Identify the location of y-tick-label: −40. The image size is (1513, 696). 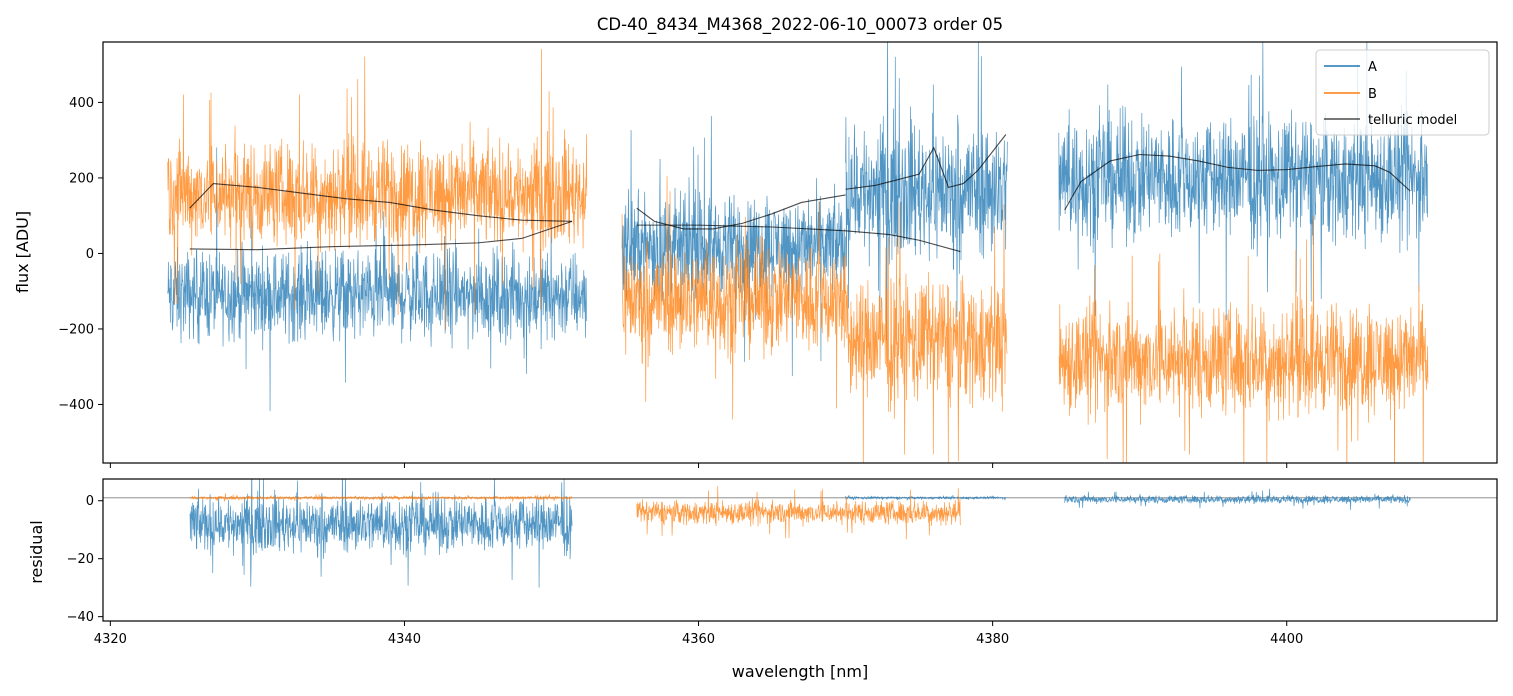
(80, 617).